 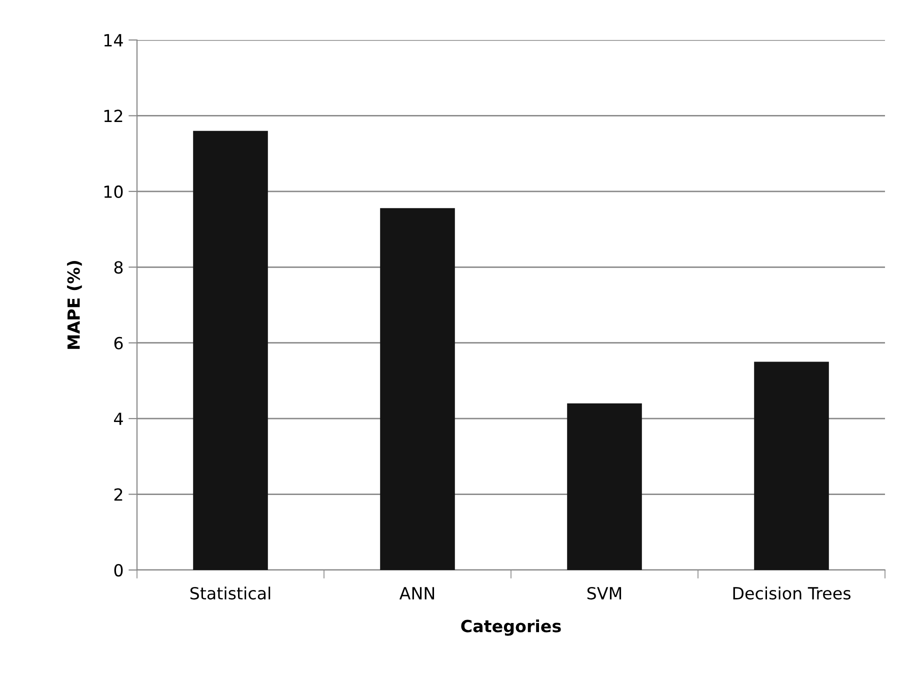 What do you see at coordinates (113, 40) in the screenshot?
I see `y-tick-label: 14` at bounding box center [113, 40].